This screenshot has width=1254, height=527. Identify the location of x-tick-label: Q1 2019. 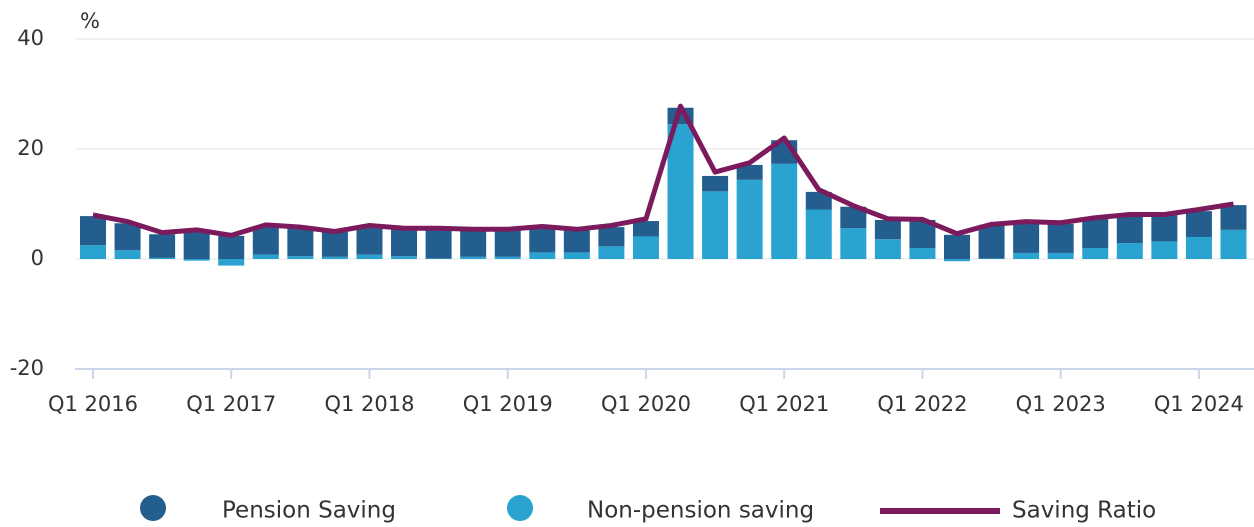
(508, 404).